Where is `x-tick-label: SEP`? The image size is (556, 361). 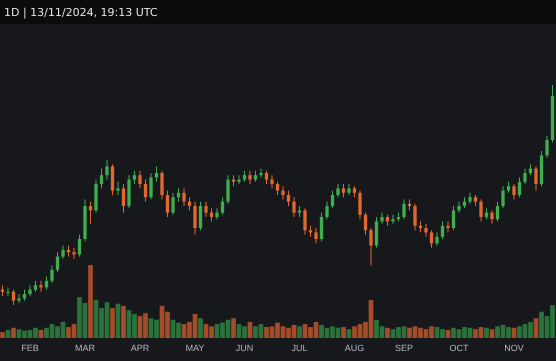 x-tick-label: SEP is located at coordinates (404, 348).